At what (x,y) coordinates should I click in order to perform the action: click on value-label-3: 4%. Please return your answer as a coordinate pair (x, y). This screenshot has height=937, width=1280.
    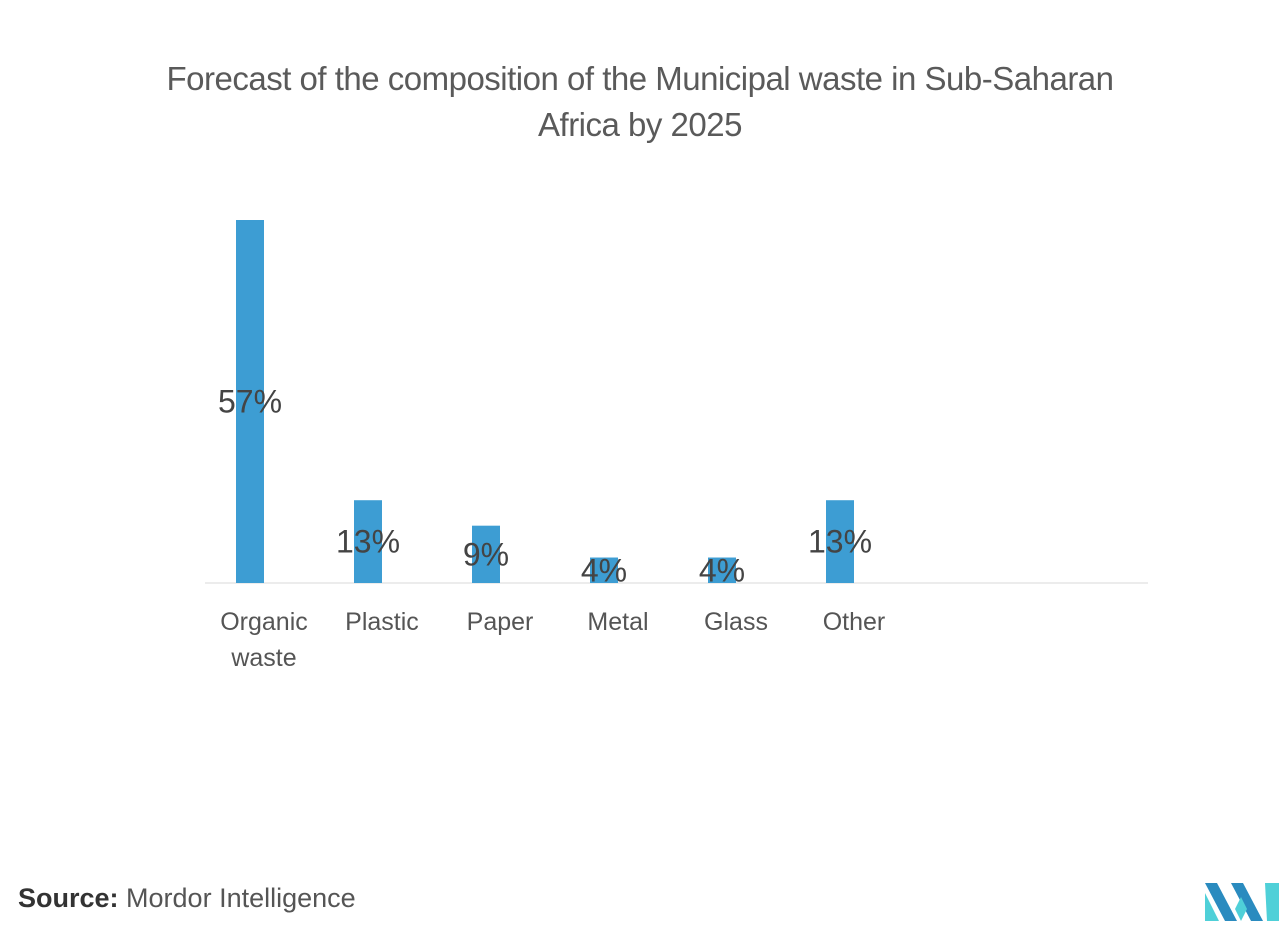
    Looking at the image, I should click on (604, 570).